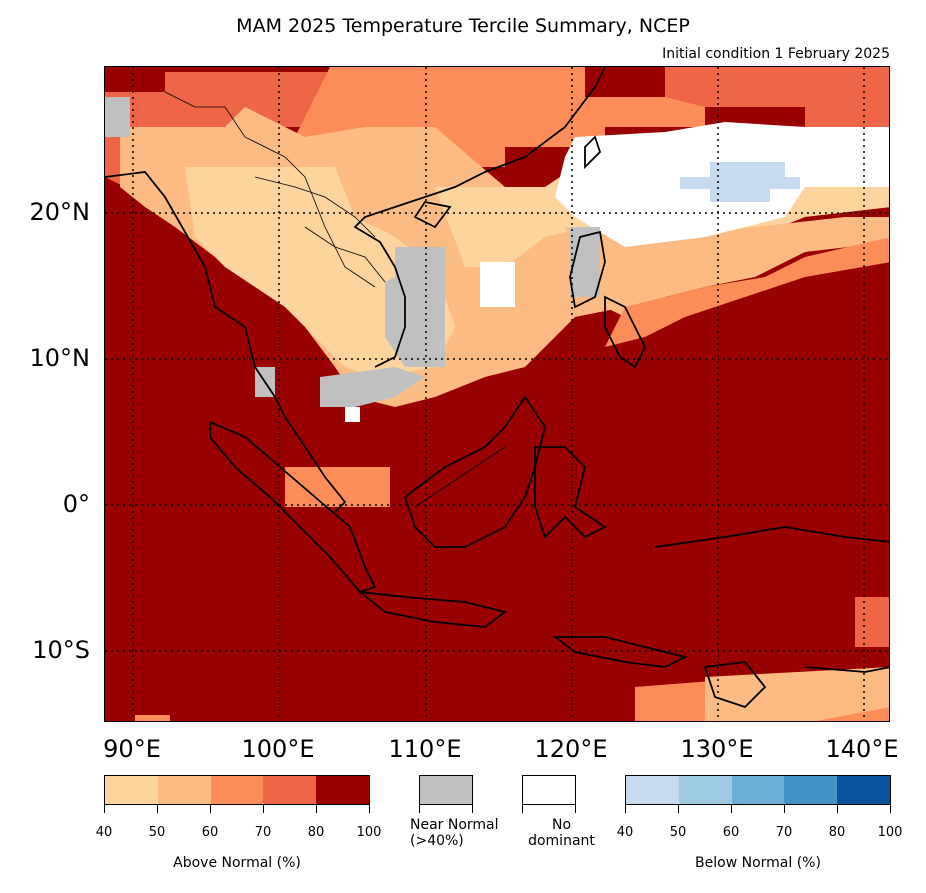 The width and height of the screenshot is (926, 893). Describe the element at coordinates (571, 749) in the screenshot. I see `lon-label-120e: 120°E` at that location.